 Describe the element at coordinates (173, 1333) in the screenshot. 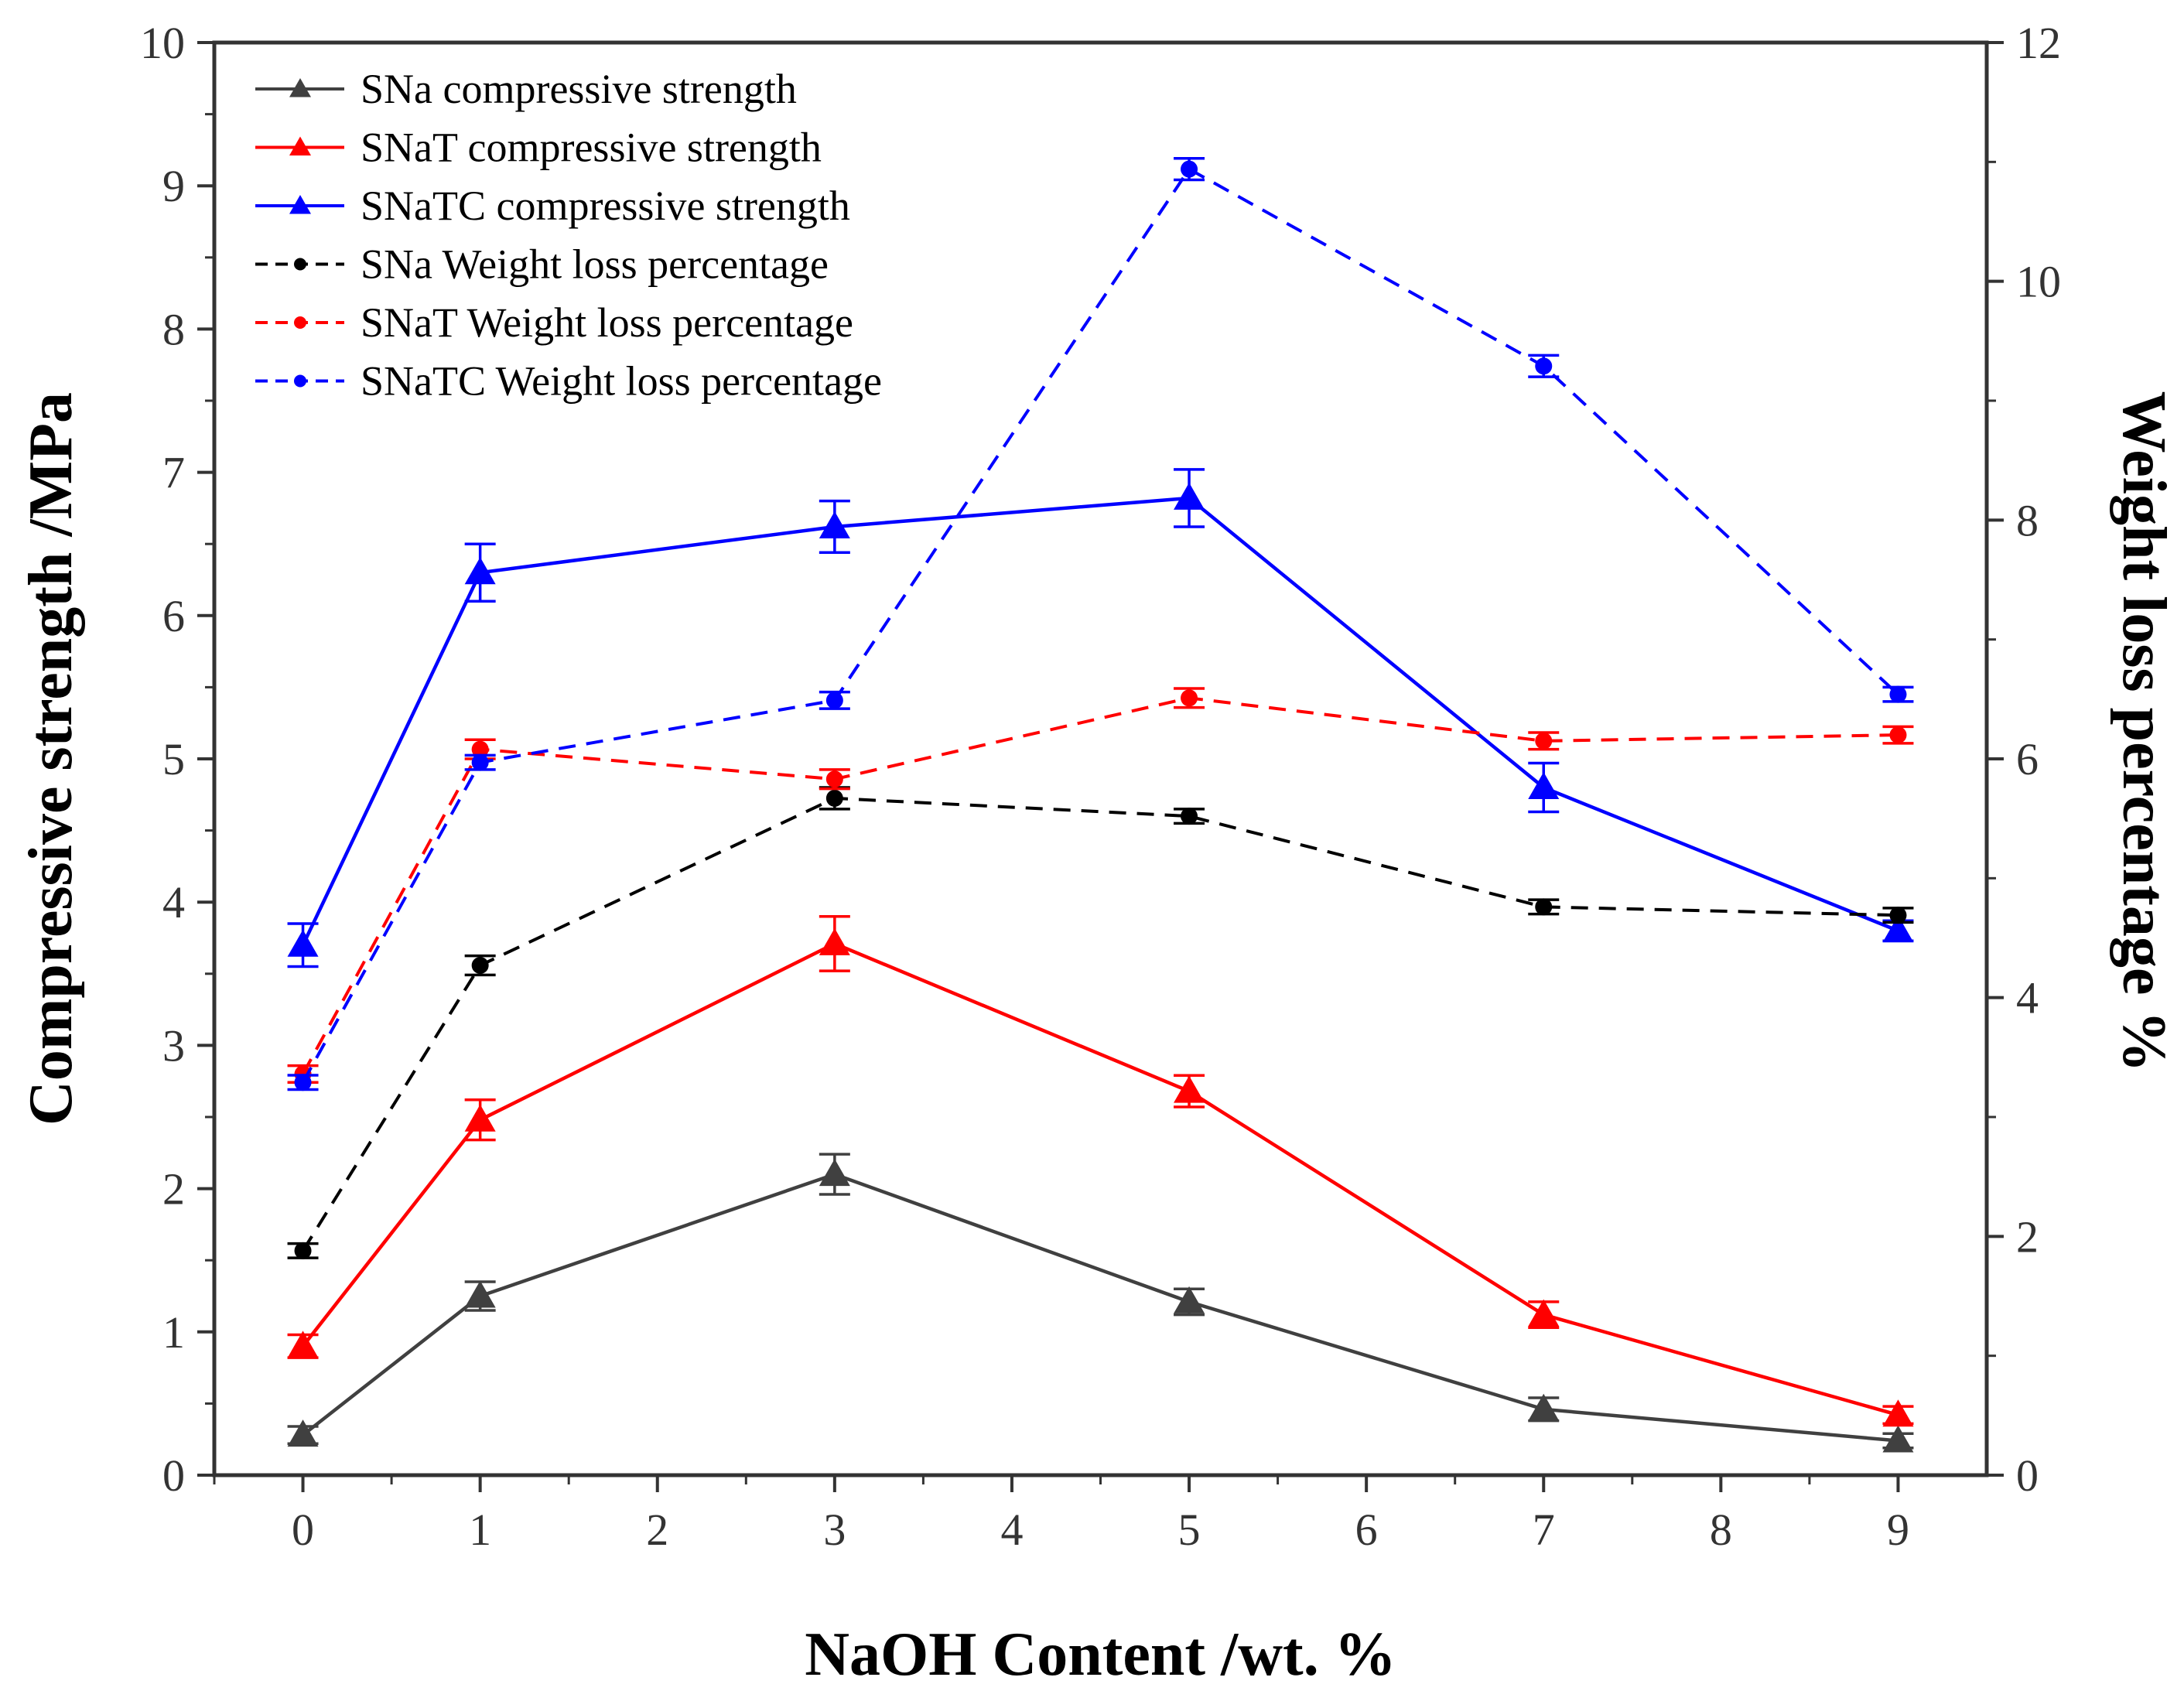

I see `left-y-tick-label: 1` at that location.